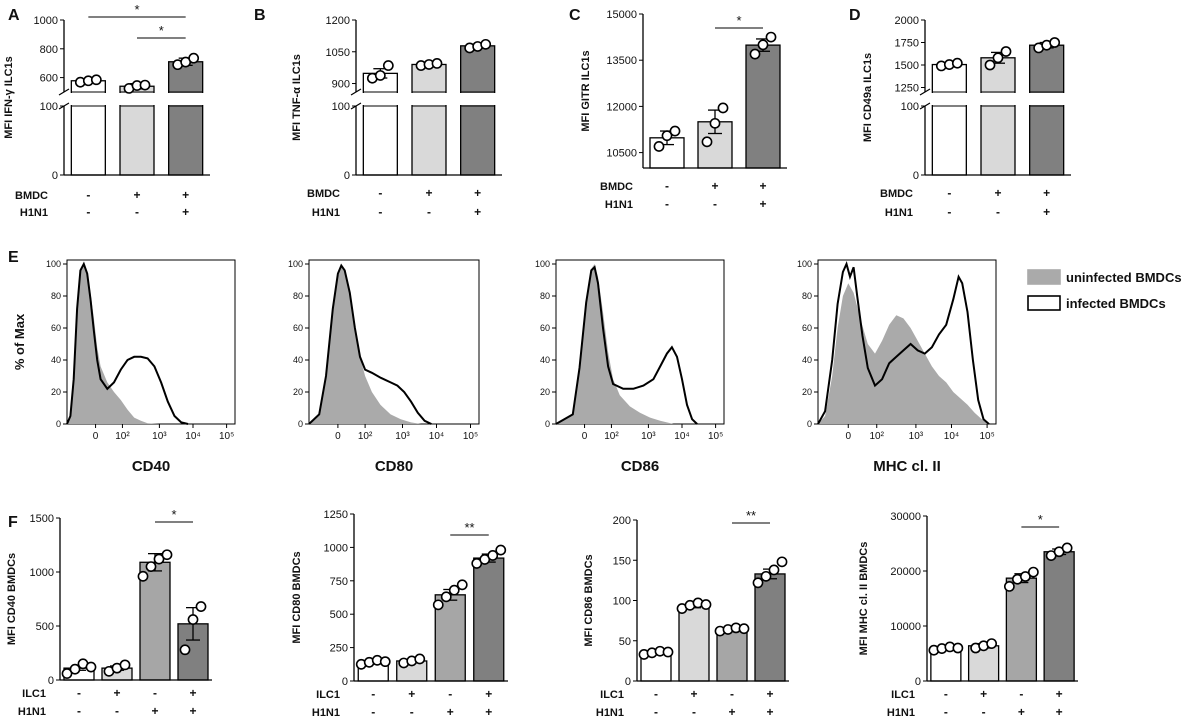  Describe the element at coordinates (9, 97) in the screenshot. I see `panel-a-y-axis-title: MFI IFN-γ ILC1s` at that location.